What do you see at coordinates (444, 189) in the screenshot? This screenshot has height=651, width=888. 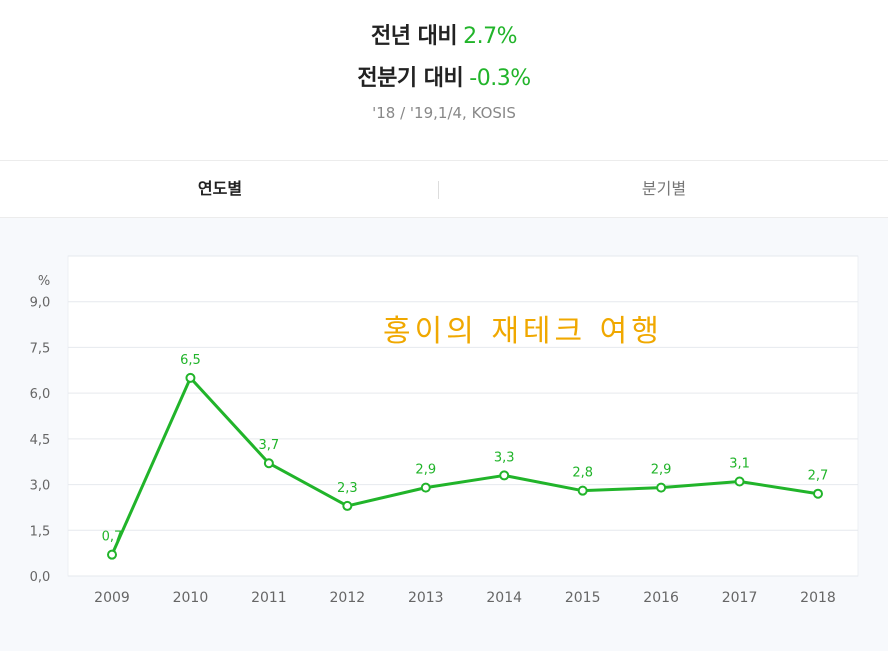 I see `period-tabs: 연도별 분기별` at bounding box center [444, 189].